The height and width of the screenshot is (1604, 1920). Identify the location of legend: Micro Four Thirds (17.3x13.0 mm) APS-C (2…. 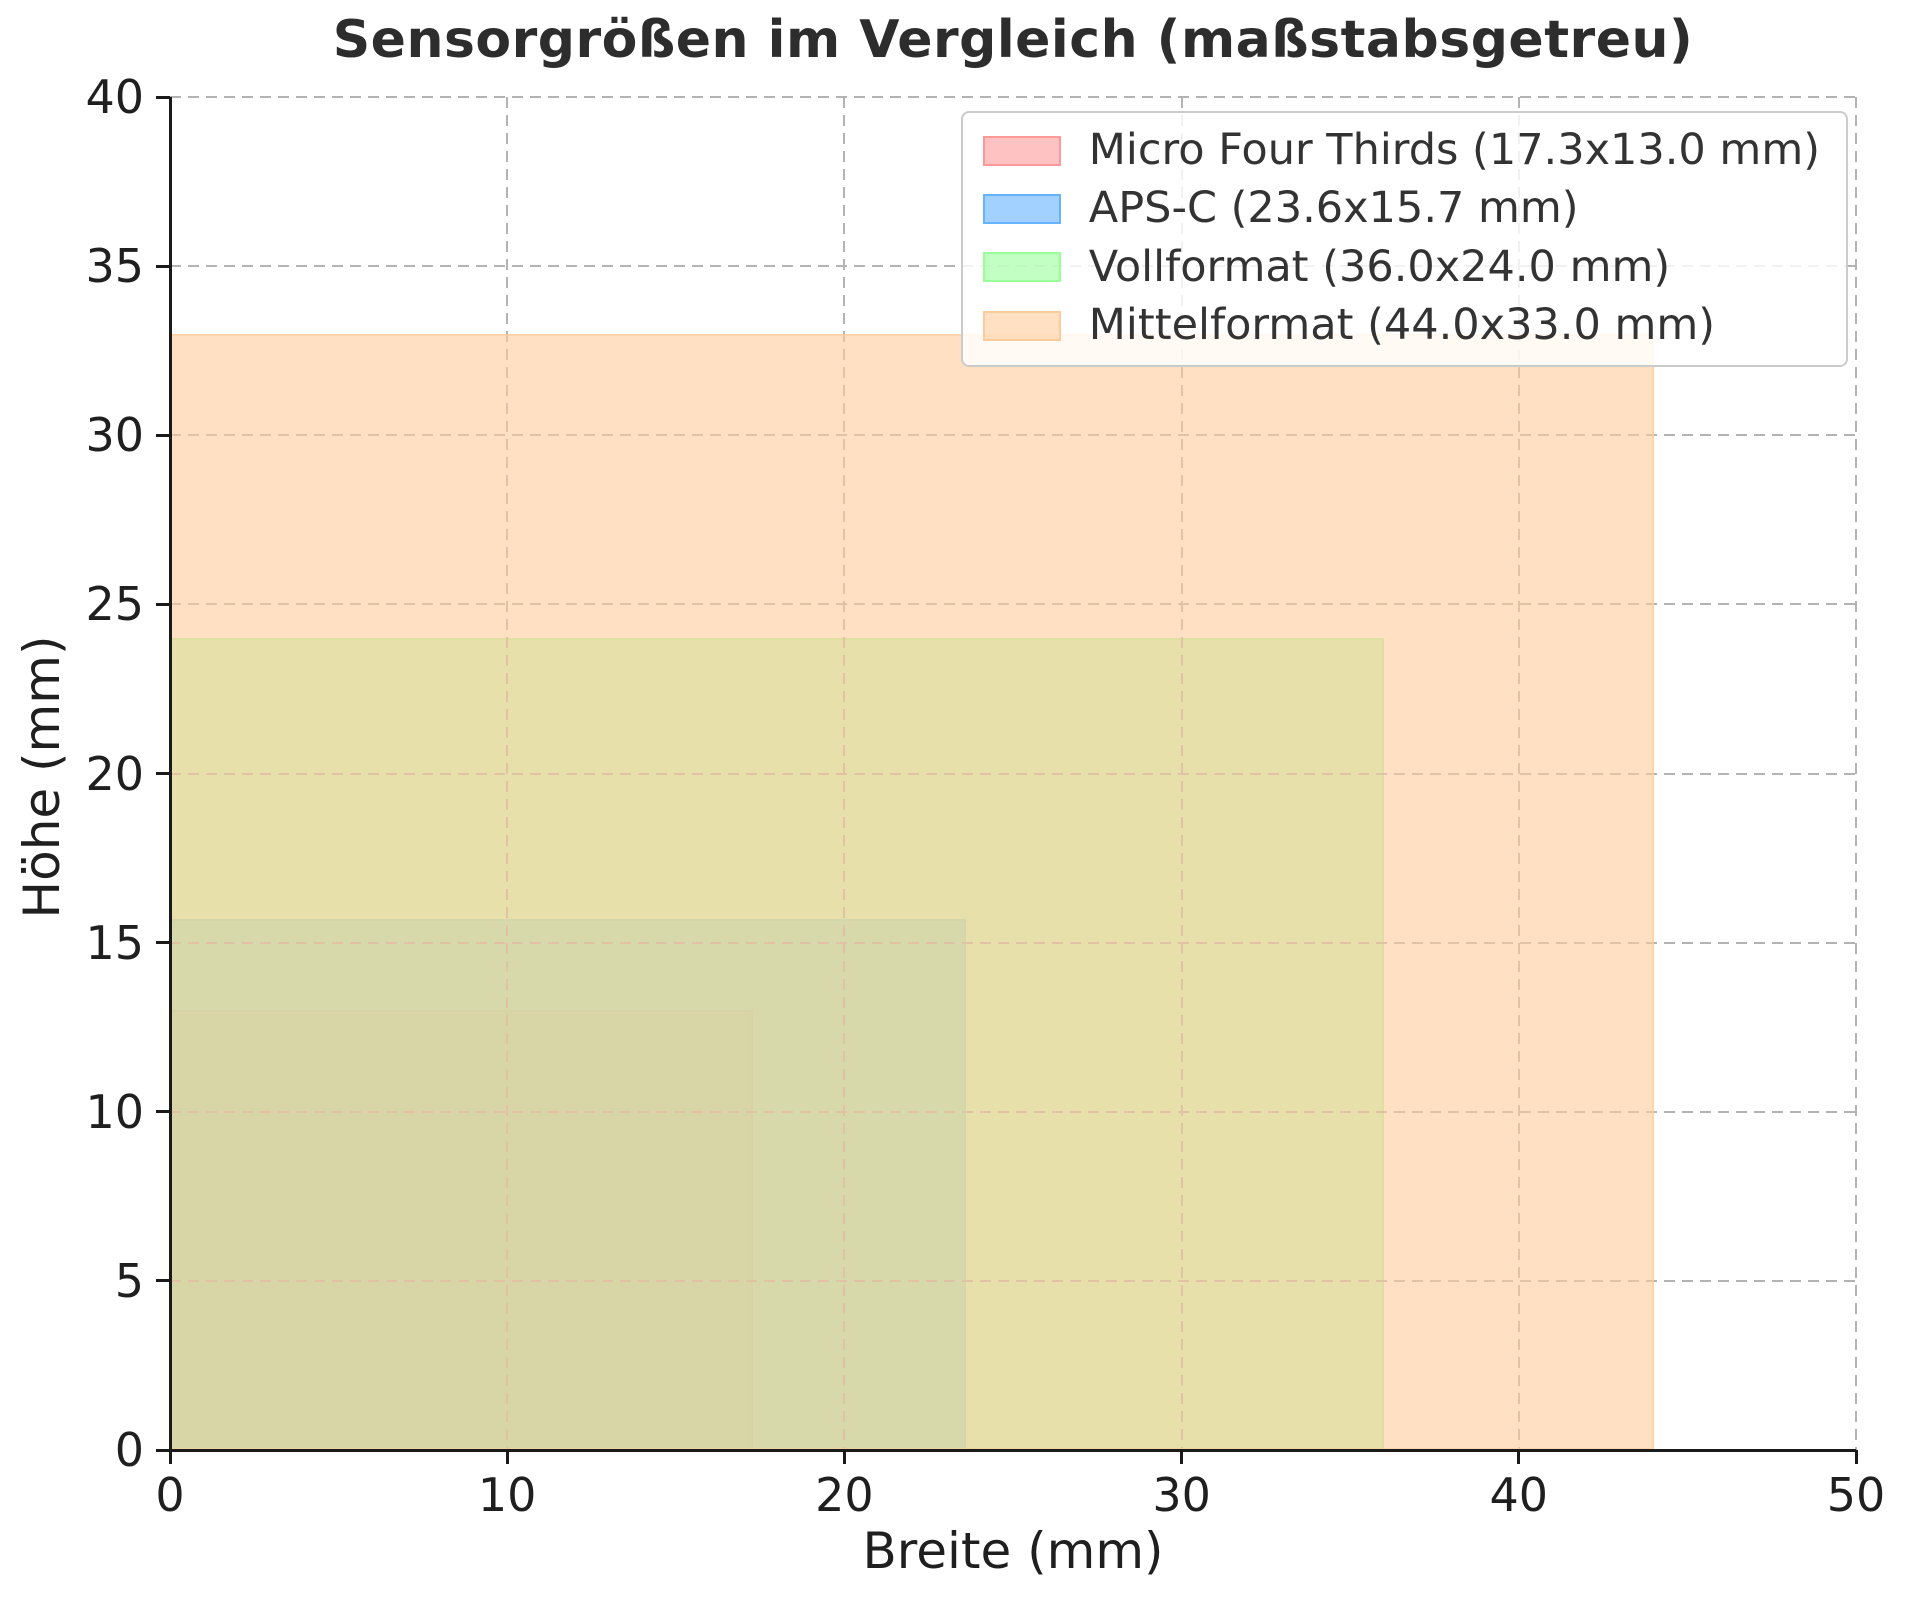
(1404, 239).